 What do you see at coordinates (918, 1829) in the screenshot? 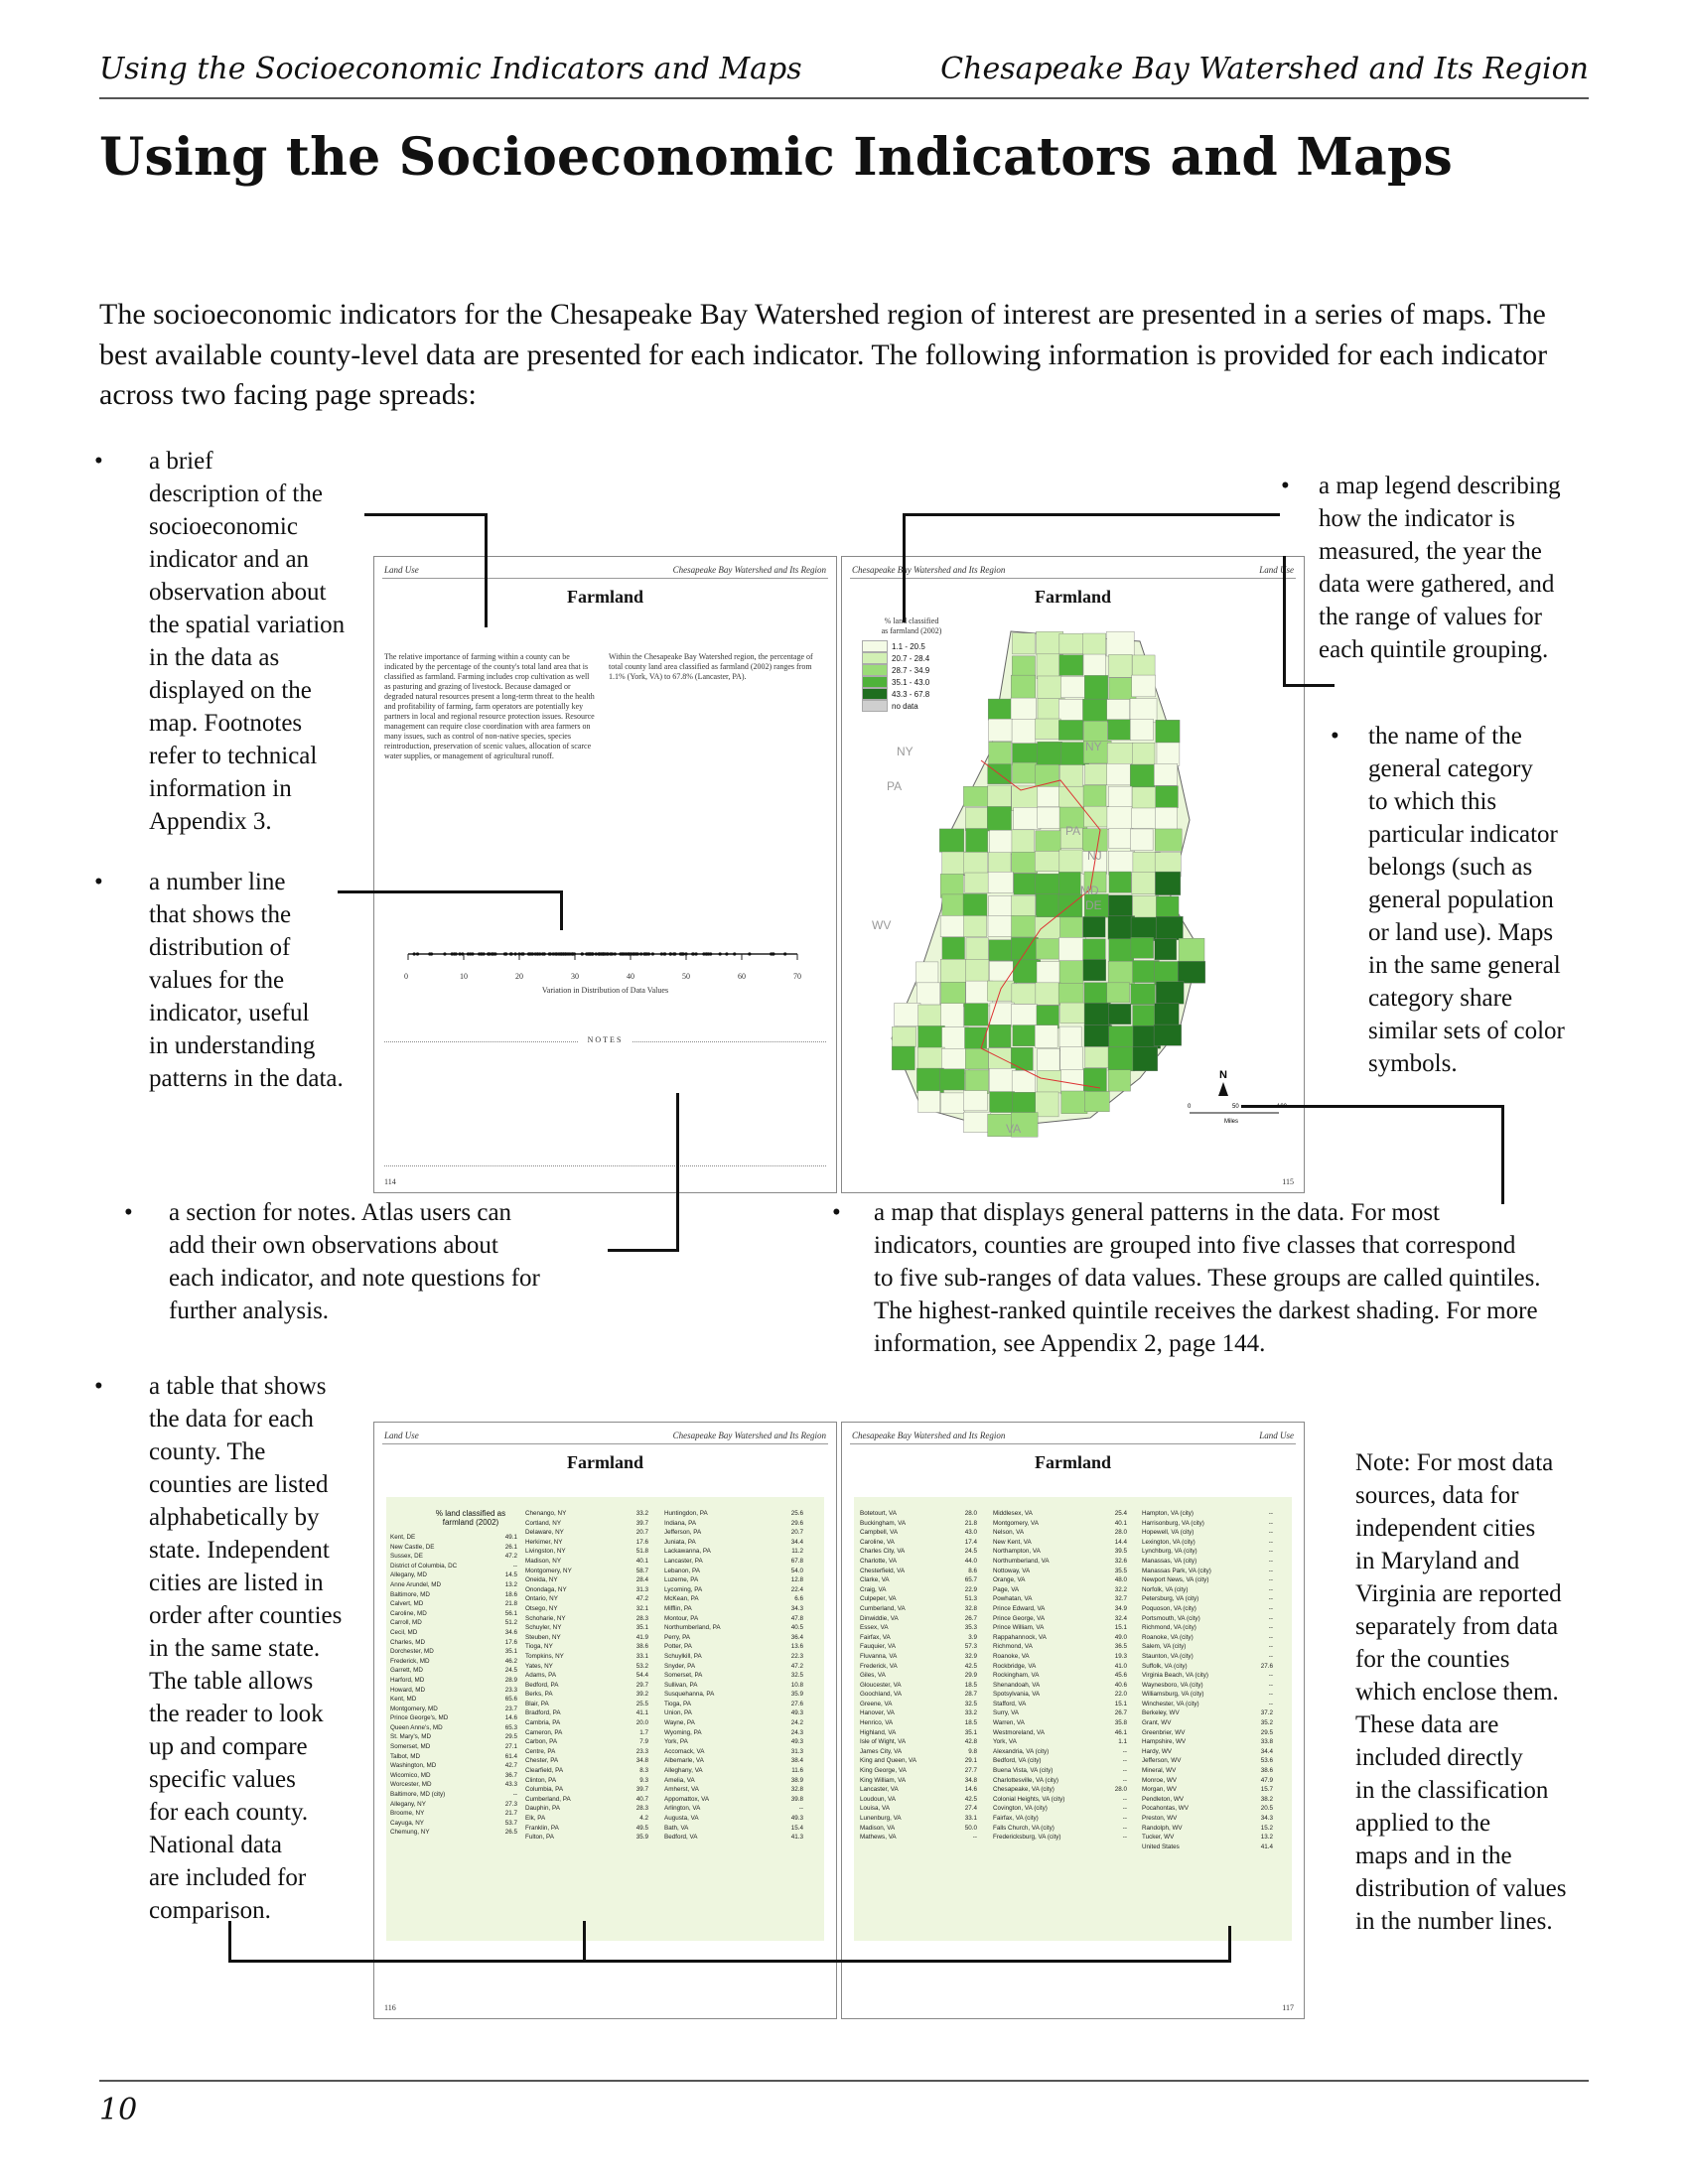
I see `table-row: Madison, VA 50.0` at bounding box center [918, 1829].